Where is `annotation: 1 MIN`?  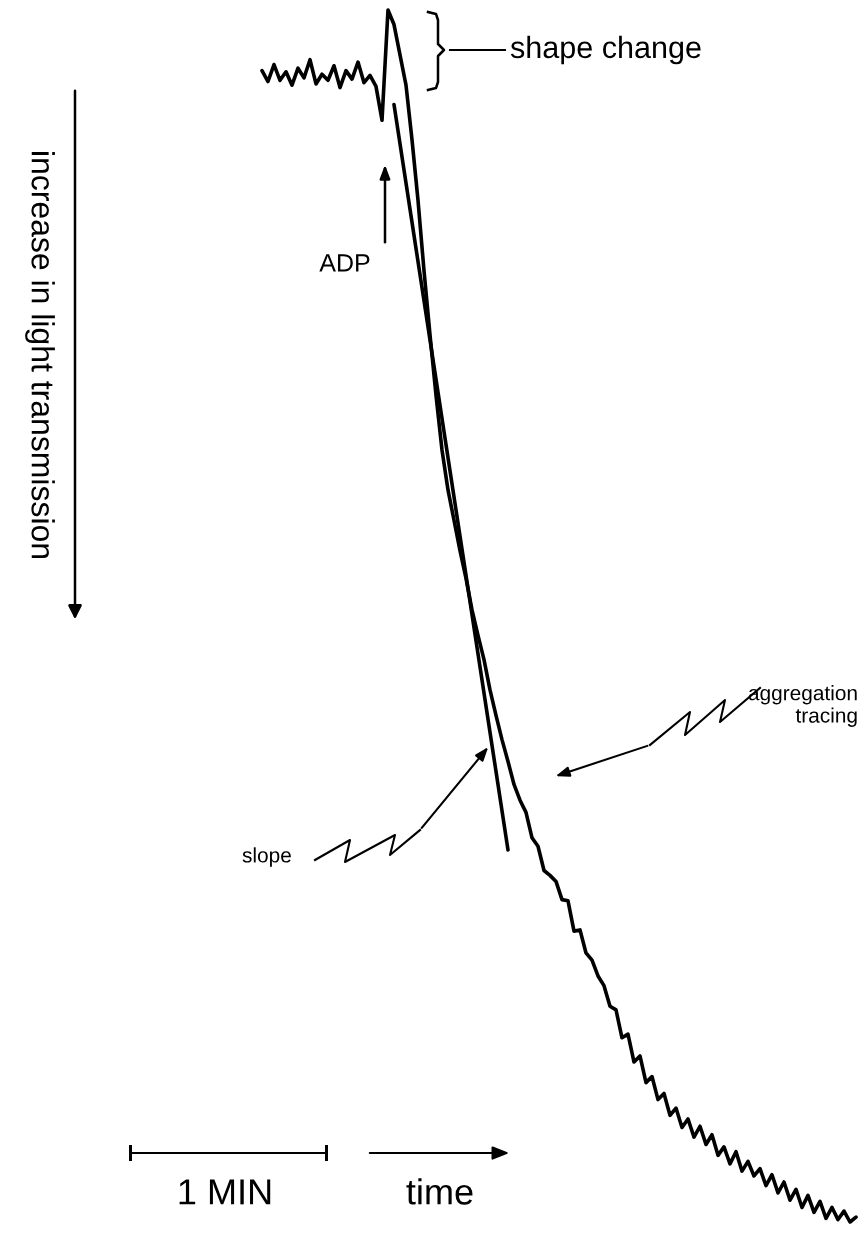 annotation: 1 MIN is located at coordinates (225, 1192).